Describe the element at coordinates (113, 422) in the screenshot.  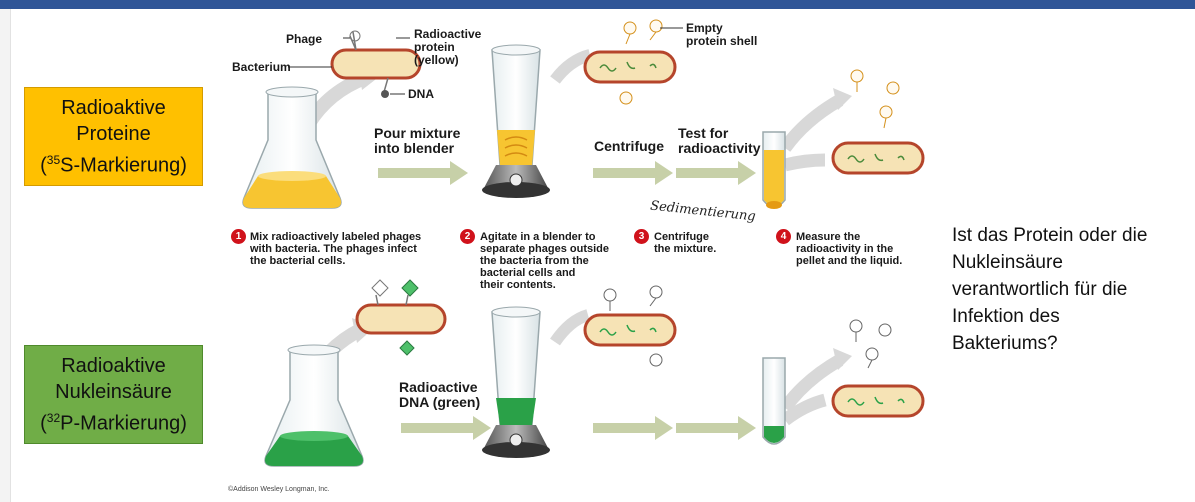
I see `nucleic-box-line3: (32P-Markierung)` at that location.